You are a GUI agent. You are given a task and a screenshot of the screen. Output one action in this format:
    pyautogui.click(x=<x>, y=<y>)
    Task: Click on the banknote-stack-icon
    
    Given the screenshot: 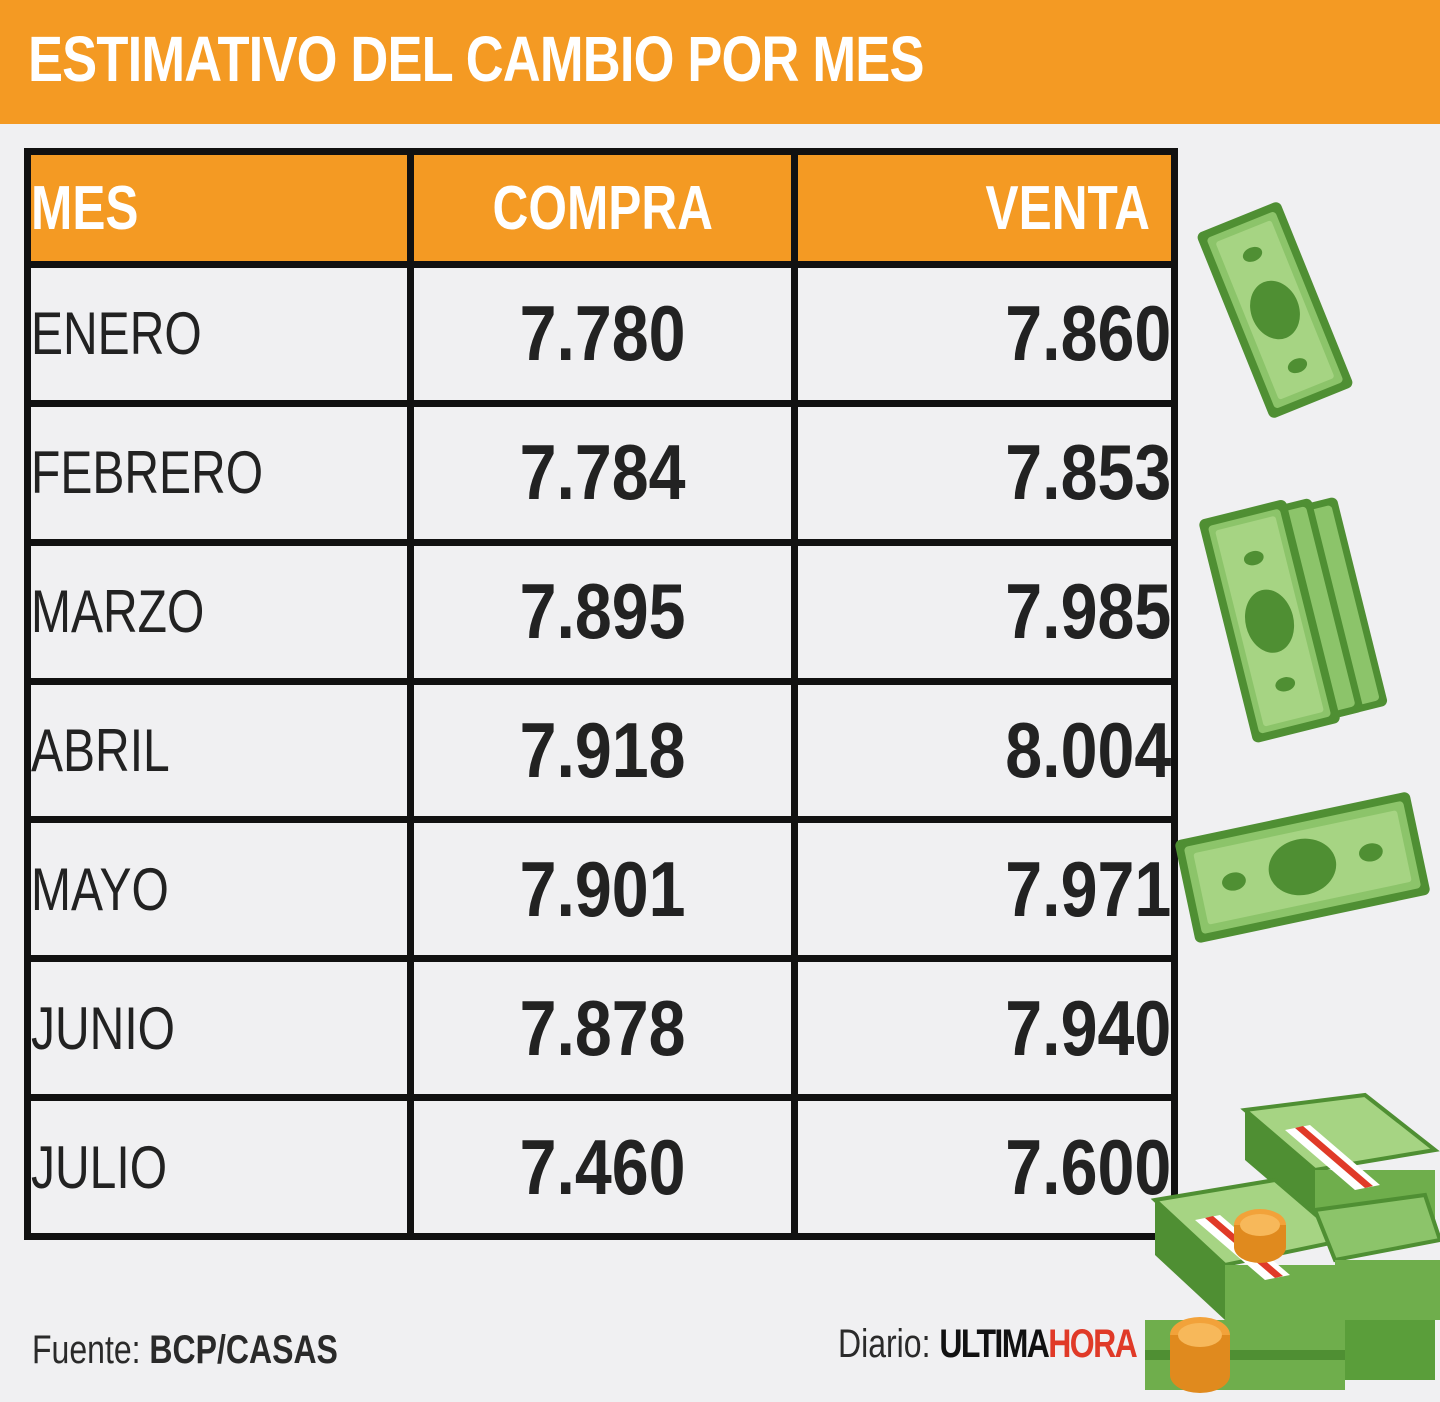 What is the action you would take?
    pyautogui.click(x=1293, y=620)
    